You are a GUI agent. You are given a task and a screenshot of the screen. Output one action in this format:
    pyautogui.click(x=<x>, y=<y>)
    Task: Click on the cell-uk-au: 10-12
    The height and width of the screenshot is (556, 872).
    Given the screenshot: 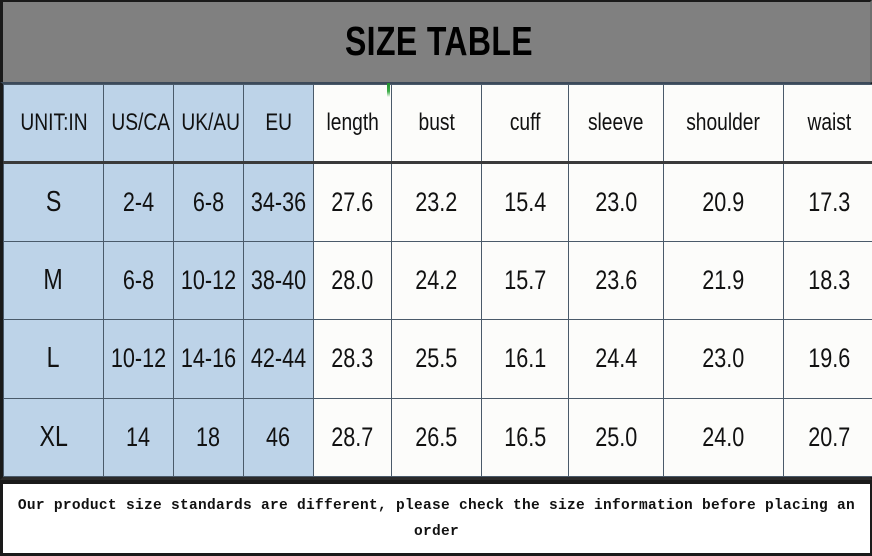 What is the action you would take?
    pyautogui.click(x=208, y=280)
    